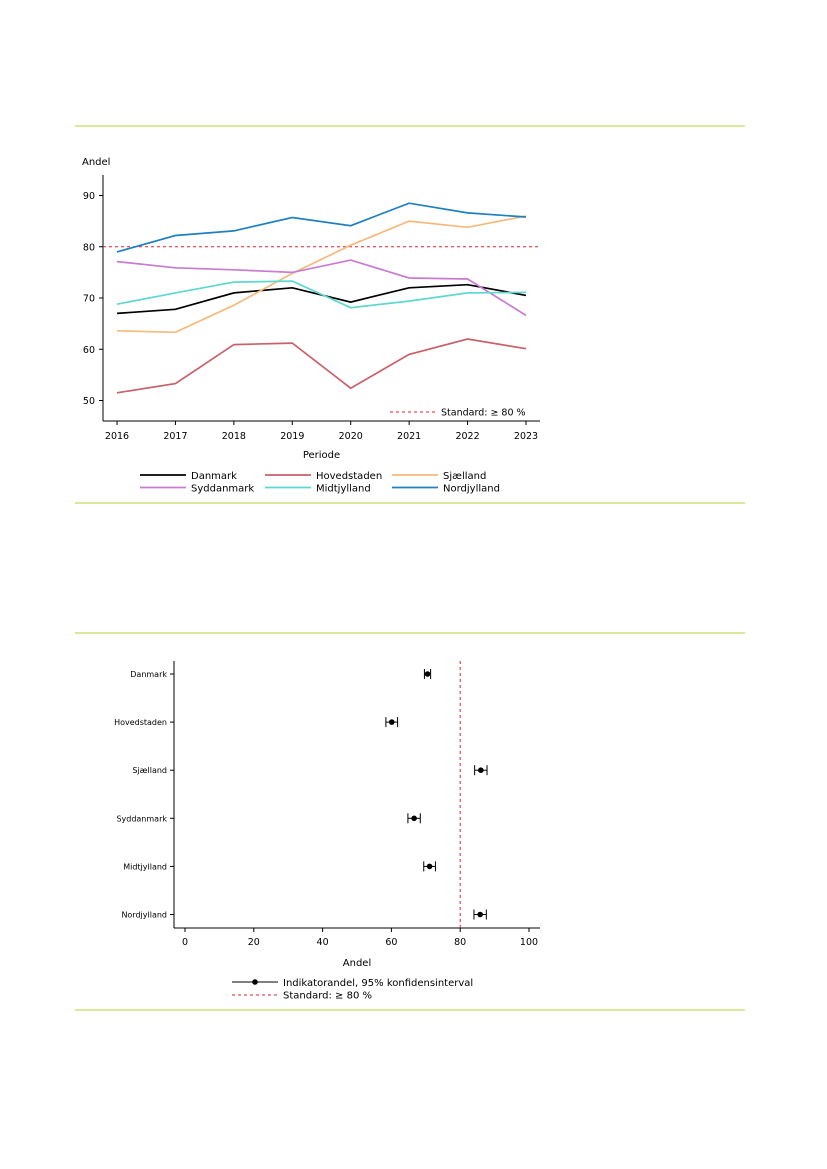 This screenshot has height=1169, width=827. What do you see at coordinates (175, 436) in the screenshot?
I see `x-tick-label: 2017` at bounding box center [175, 436].